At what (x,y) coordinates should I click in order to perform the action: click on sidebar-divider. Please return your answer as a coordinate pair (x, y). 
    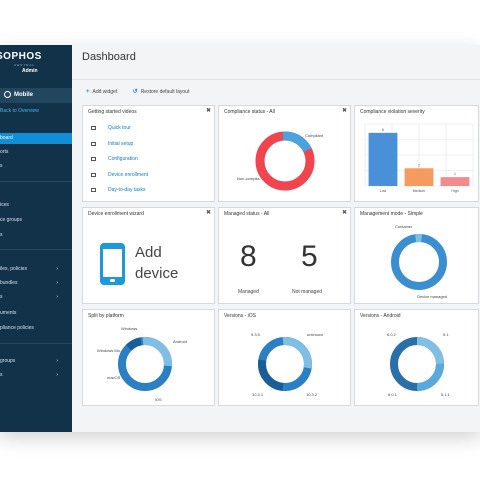
    Looking at the image, I should click on (36, 343).